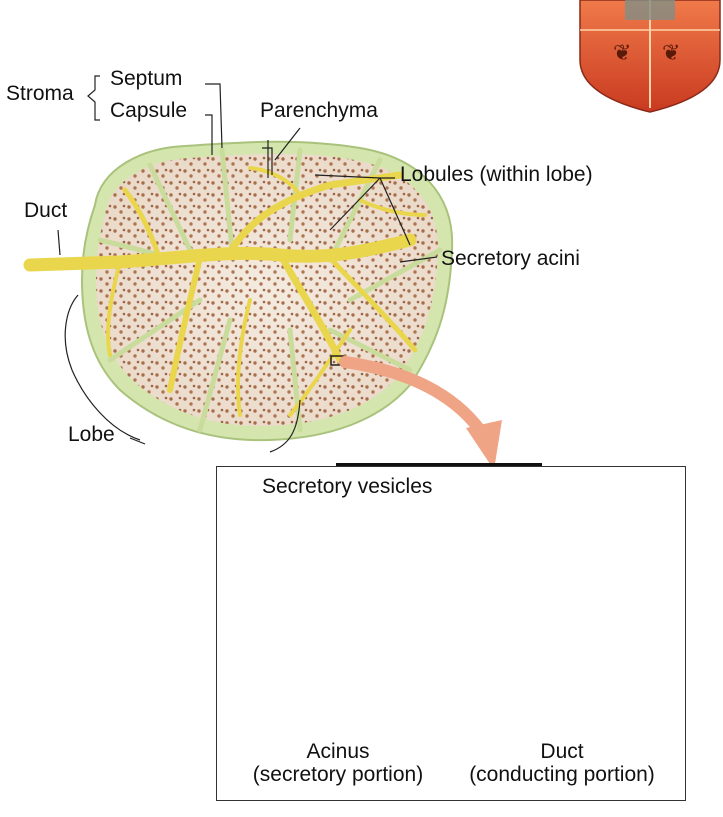 The width and height of the screenshot is (723, 817). What do you see at coordinates (338, 774) in the screenshot?
I see `acinus-subtitle: (secretory portion)` at bounding box center [338, 774].